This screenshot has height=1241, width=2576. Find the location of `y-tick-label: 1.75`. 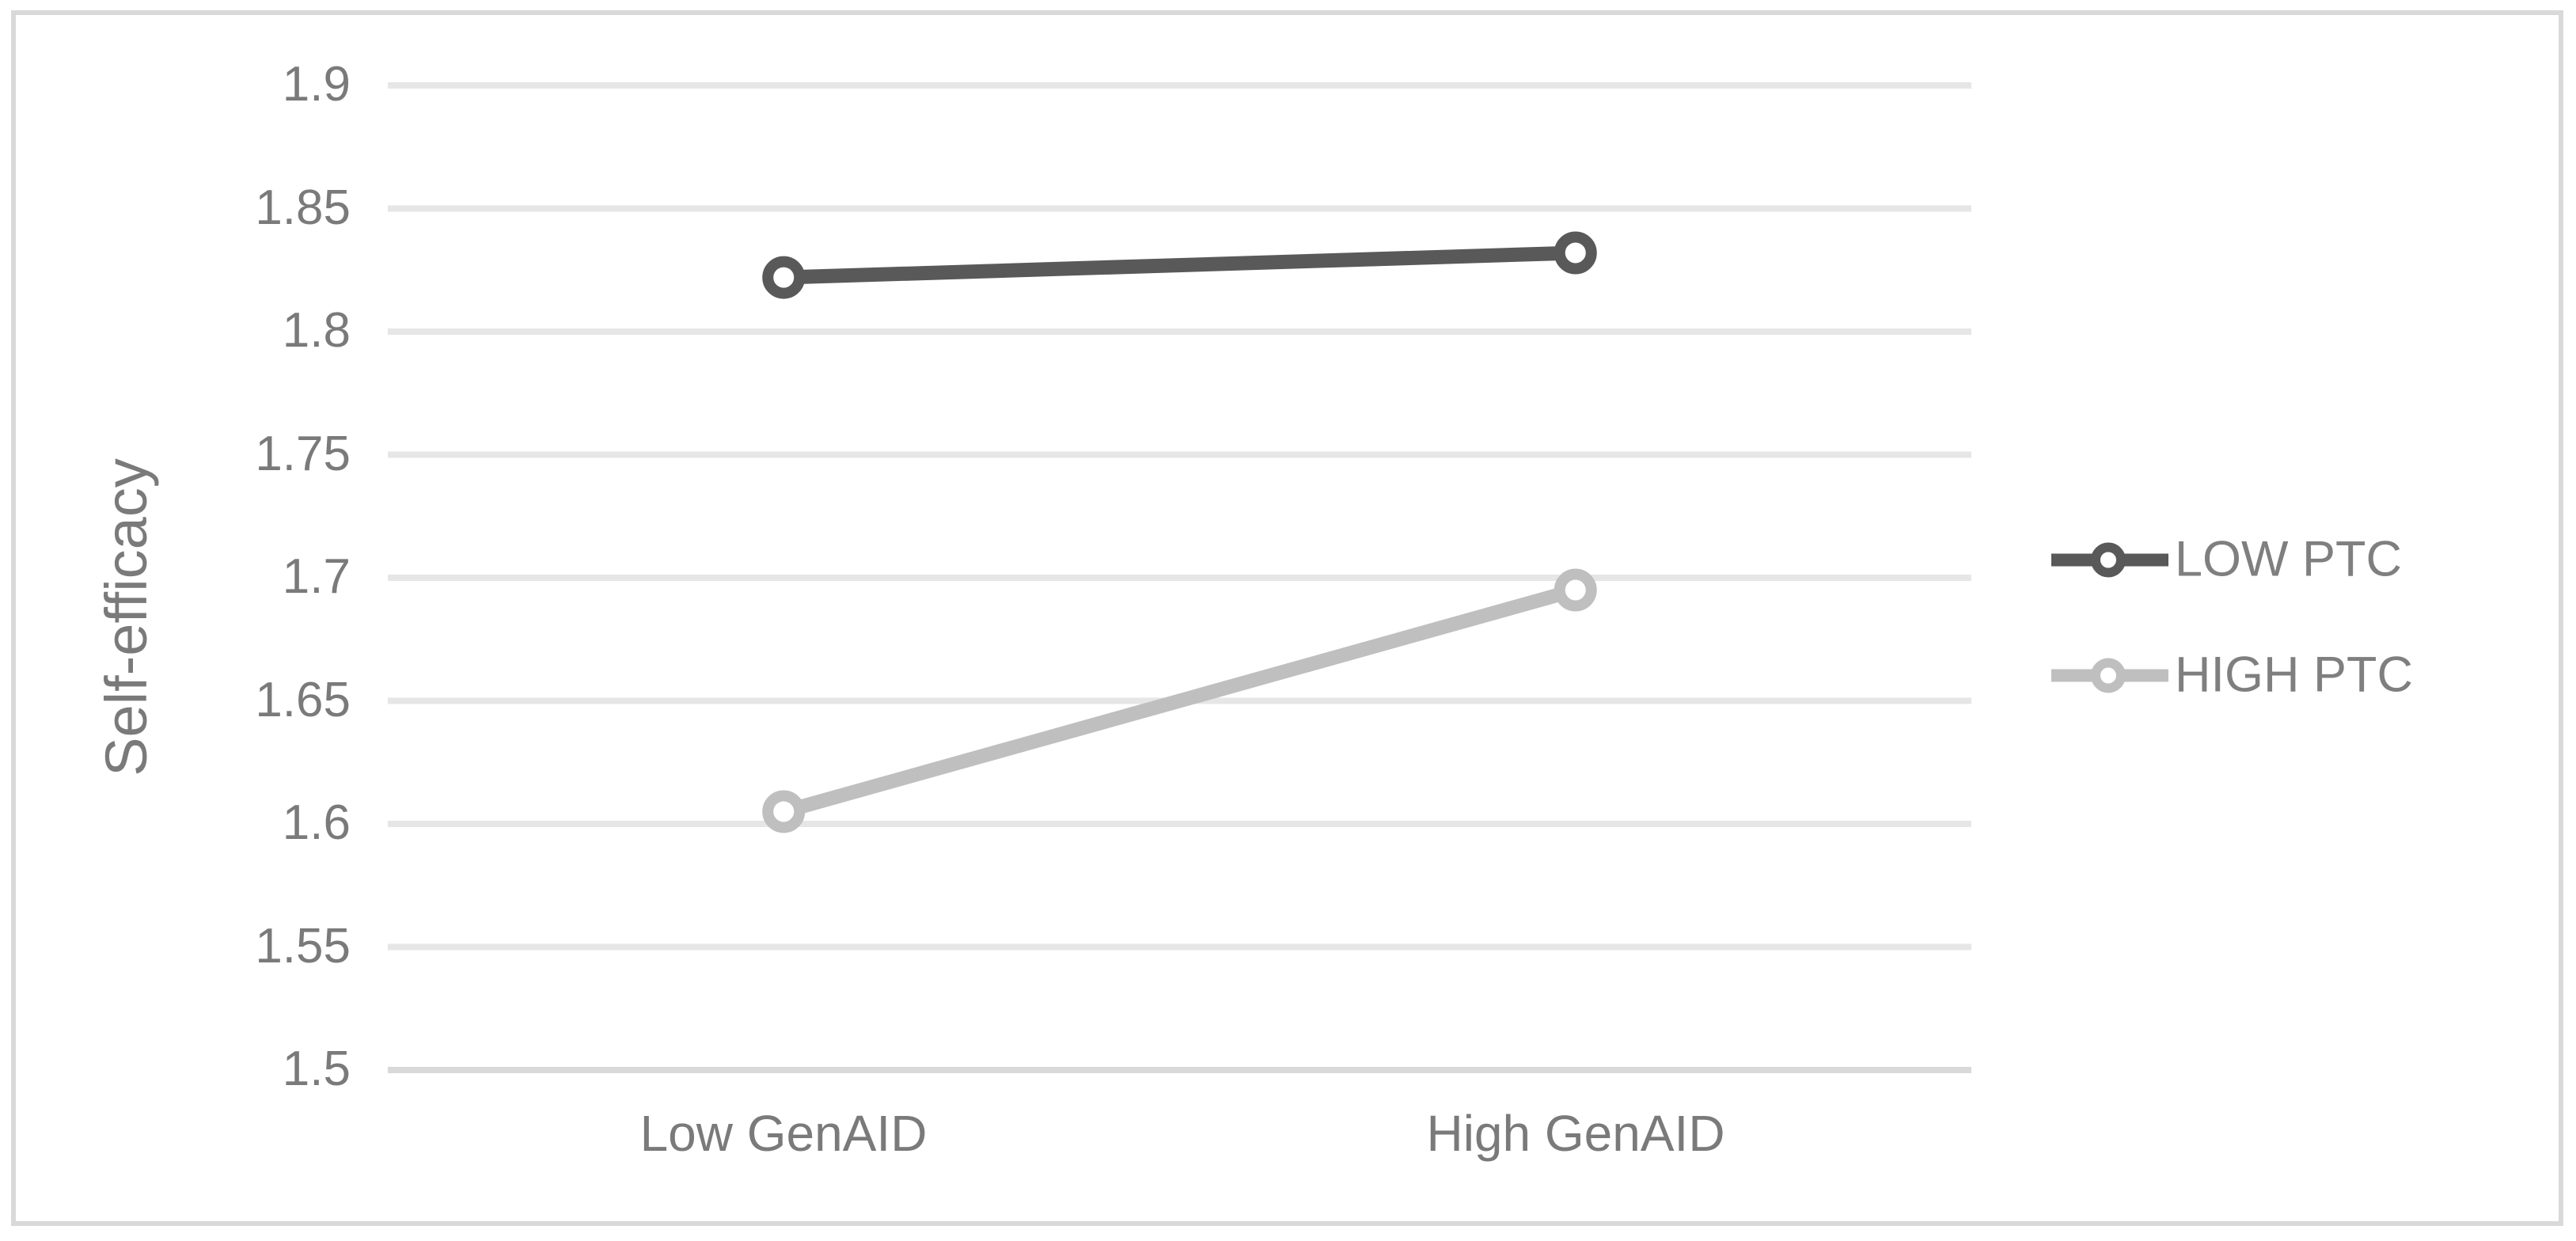

y-tick-label: 1.75 is located at coordinates (303, 453).